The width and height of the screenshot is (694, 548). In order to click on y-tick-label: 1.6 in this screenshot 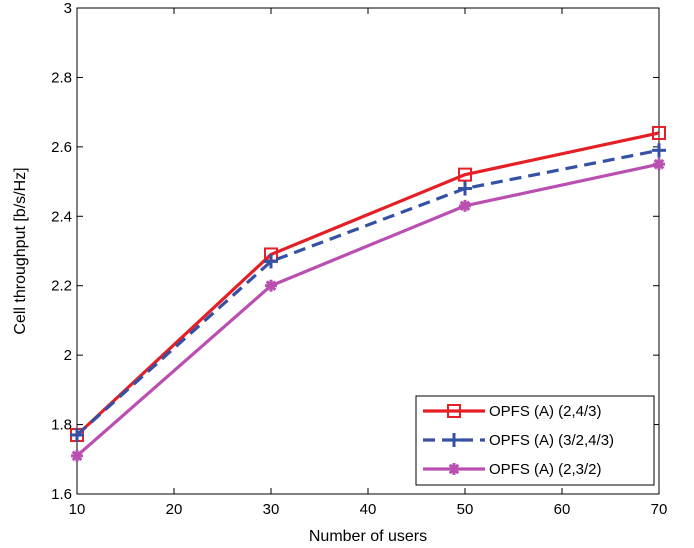, I will do `click(61, 494)`.